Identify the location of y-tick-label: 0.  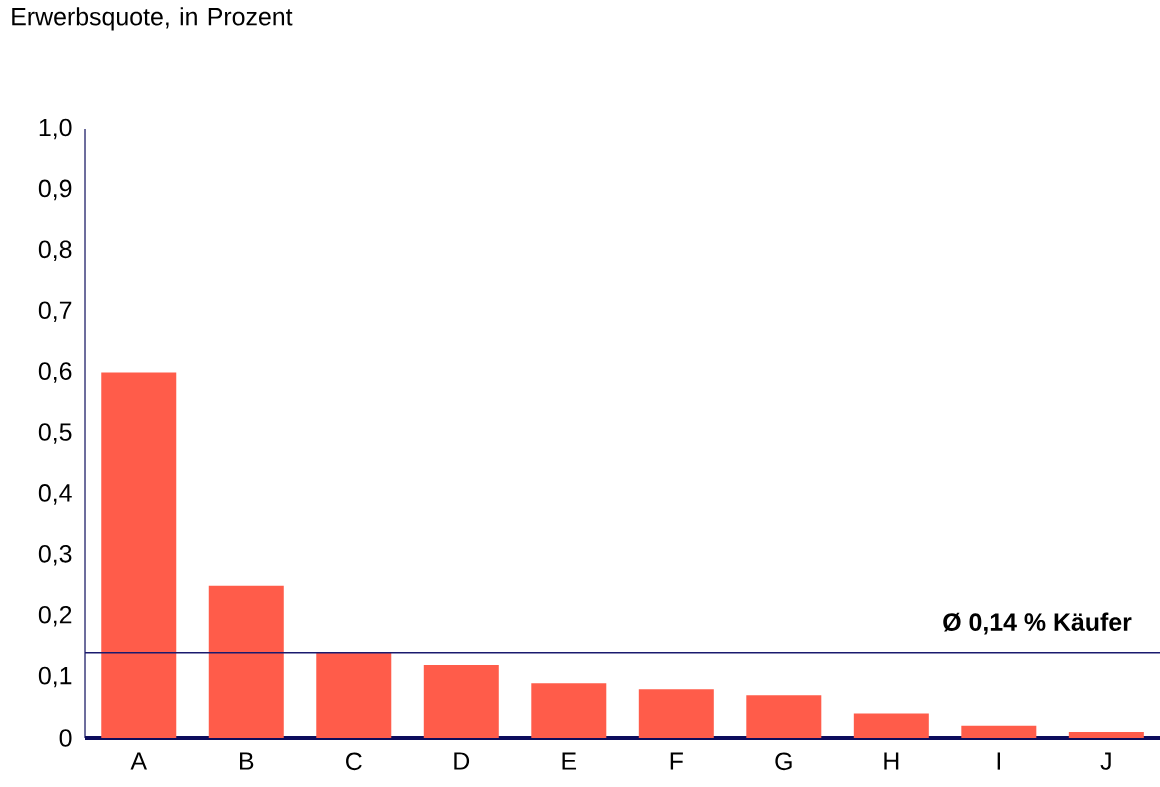
(65, 738).